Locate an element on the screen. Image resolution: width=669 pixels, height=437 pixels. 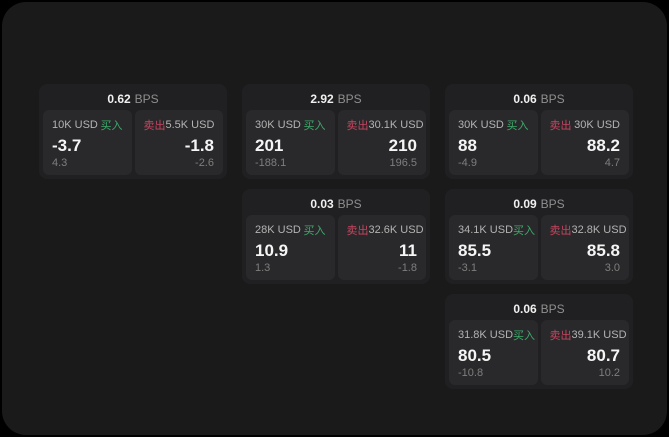
buy-amount: 10K USD is located at coordinates (75, 125).